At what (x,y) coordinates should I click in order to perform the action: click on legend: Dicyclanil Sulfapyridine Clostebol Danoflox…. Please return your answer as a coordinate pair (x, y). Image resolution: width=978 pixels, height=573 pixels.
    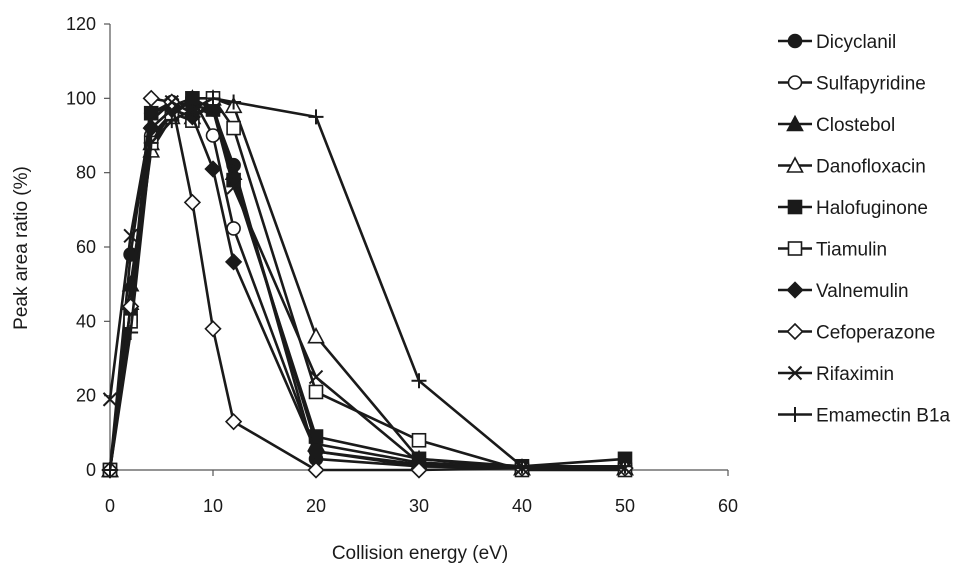
    Looking at the image, I should click on (864, 229).